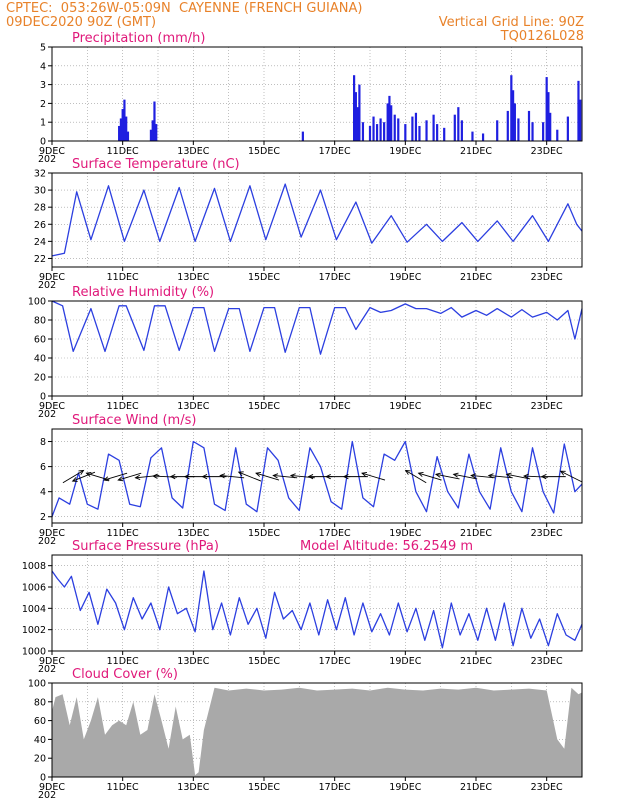  Describe the element at coordinates (40, 359) in the screenshot. I see `y-tick-label: 40` at that location.